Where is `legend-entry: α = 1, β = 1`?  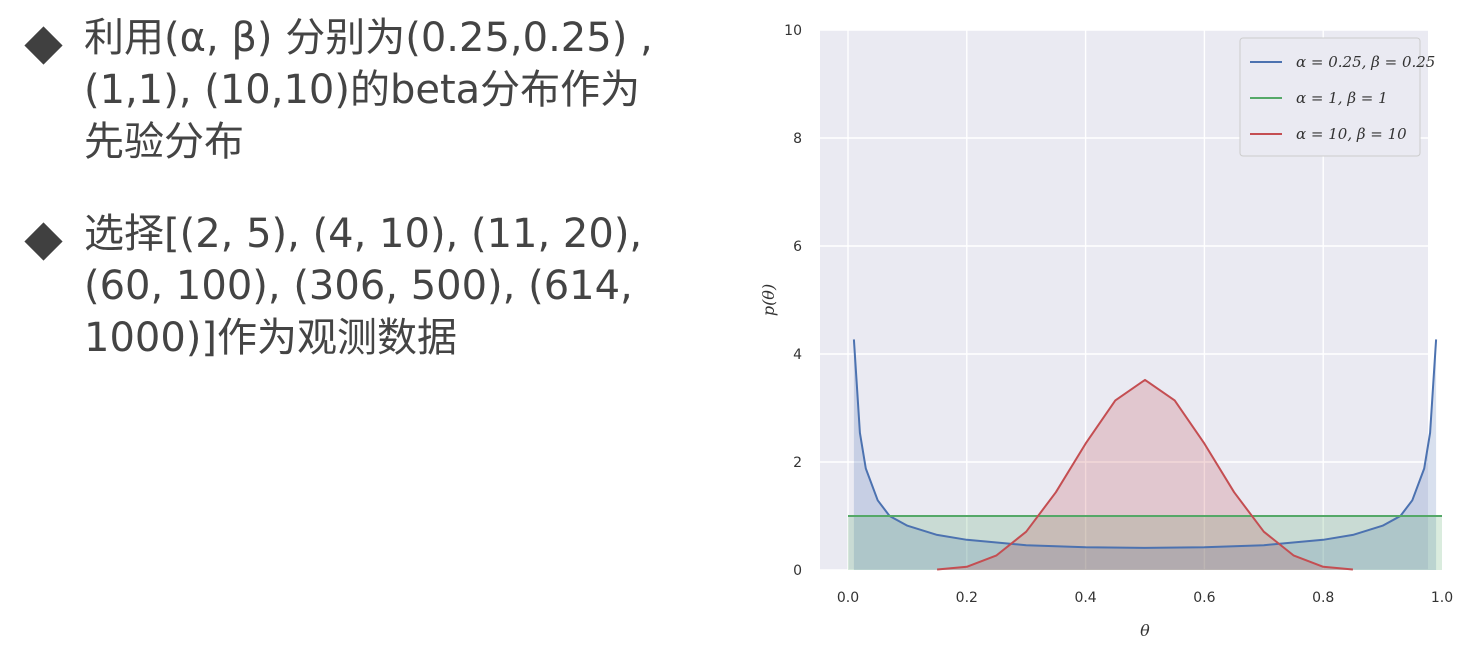 legend-entry: α = 1, β = 1 is located at coordinates (1342, 98).